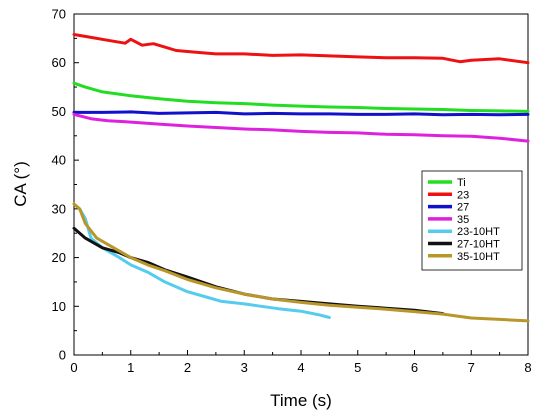 This screenshot has height=417, width=550. What do you see at coordinates (478, 257) in the screenshot?
I see `legend-label: 35-10HT` at bounding box center [478, 257].